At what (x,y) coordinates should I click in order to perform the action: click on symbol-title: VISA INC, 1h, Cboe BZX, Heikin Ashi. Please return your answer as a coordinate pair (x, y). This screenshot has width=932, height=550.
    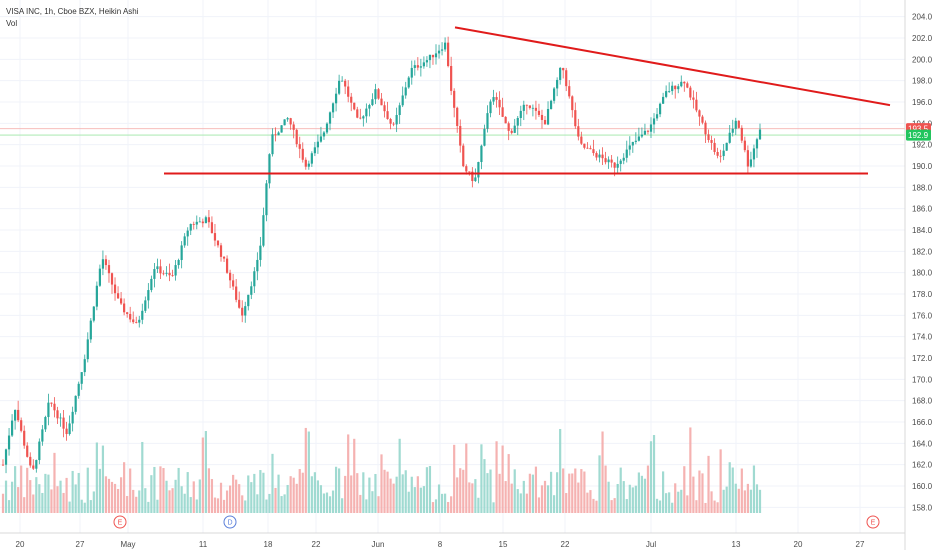
    Looking at the image, I should click on (72, 11).